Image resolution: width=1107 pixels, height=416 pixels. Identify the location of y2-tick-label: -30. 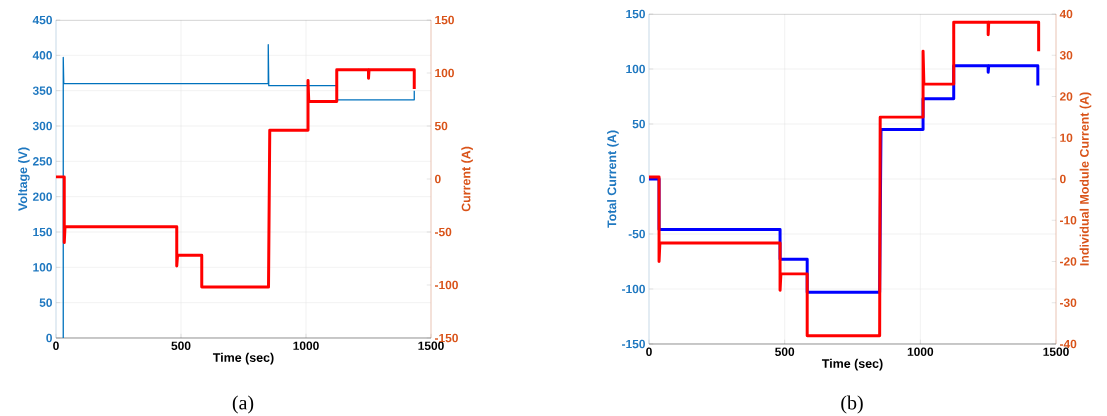
(1068, 302).